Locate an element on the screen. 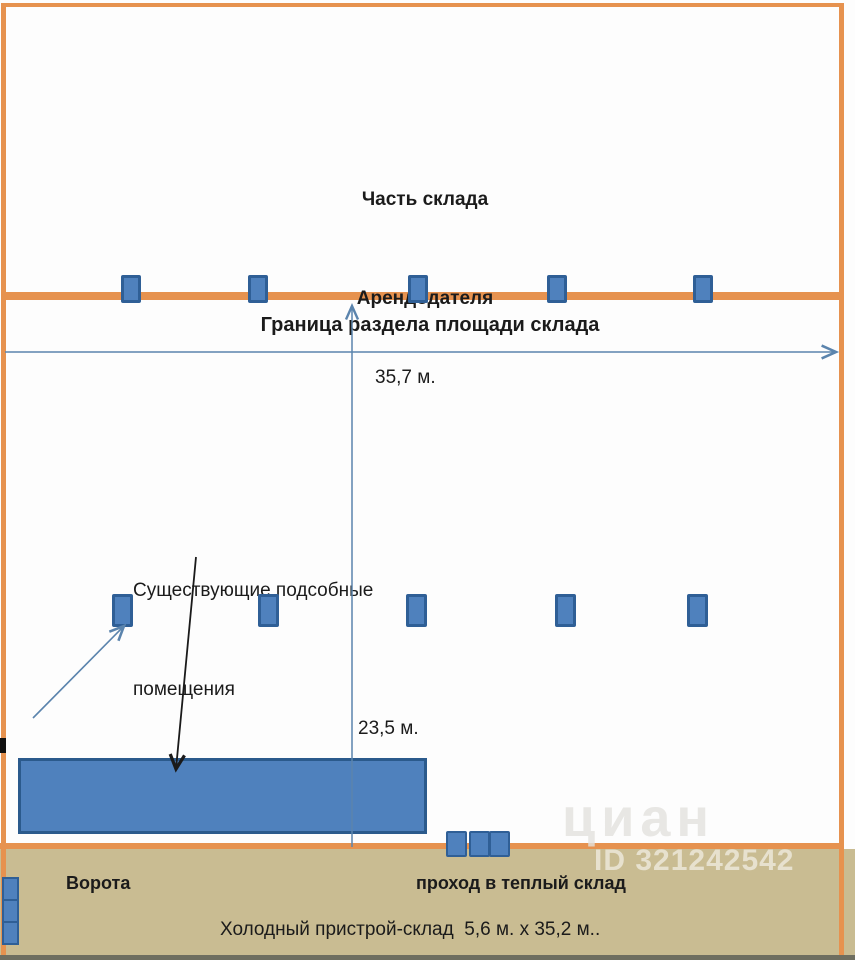  height-dimension-label: 23,5 м. is located at coordinates (388, 728).